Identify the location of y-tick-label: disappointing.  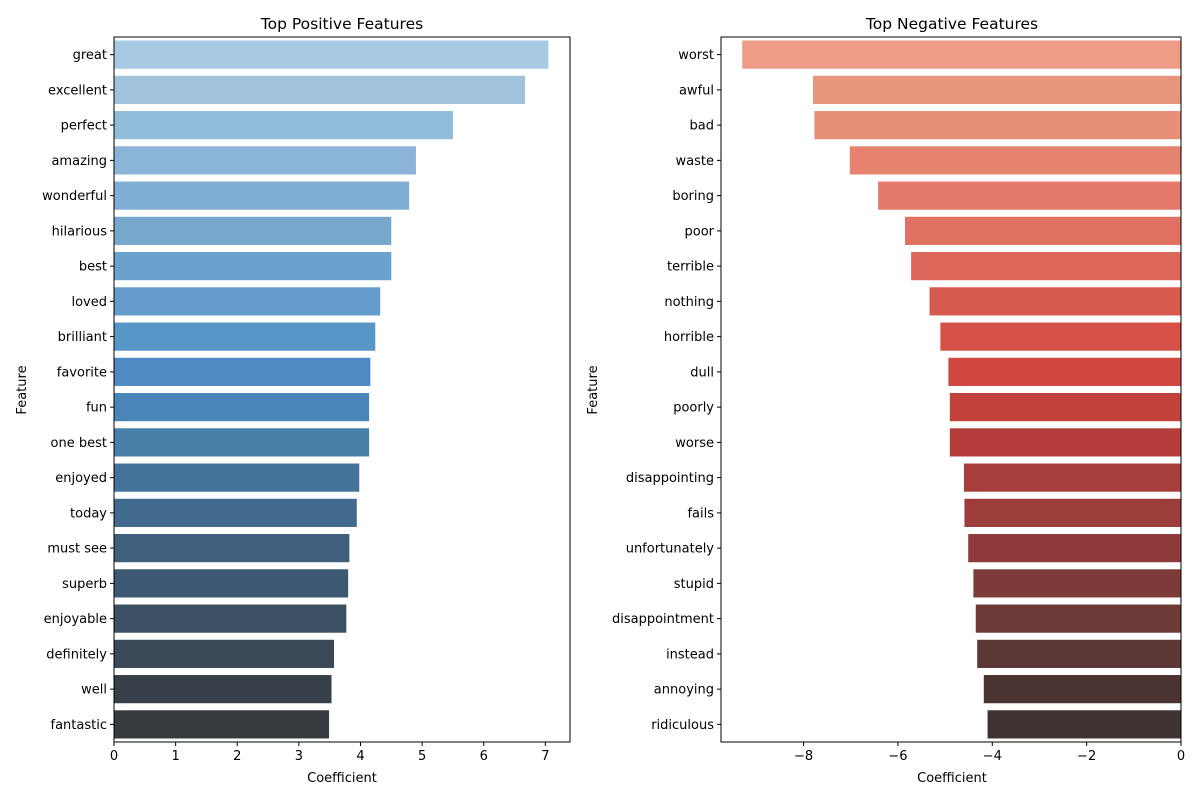
(670, 478).